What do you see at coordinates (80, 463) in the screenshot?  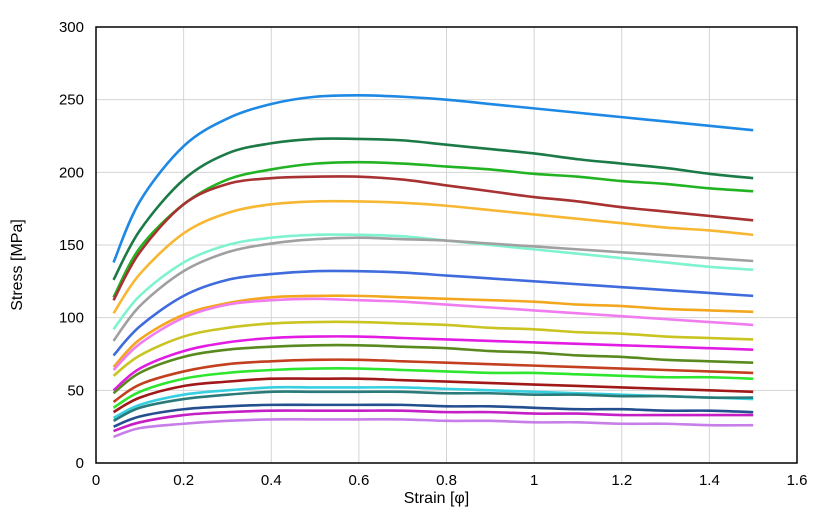 I see `y-tick-label: 0` at bounding box center [80, 463].